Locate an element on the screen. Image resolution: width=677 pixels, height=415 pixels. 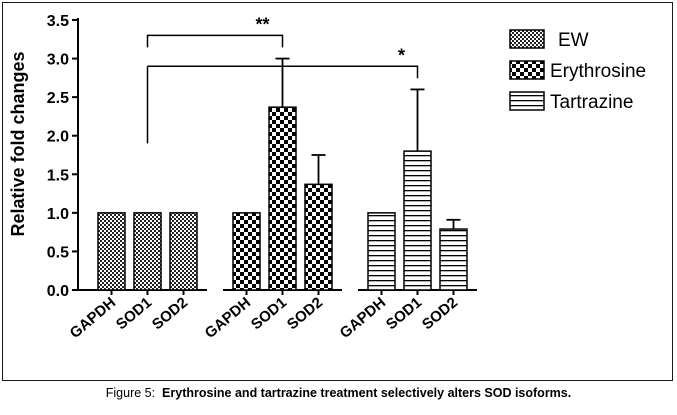
y-tick-label: 2.5 is located at coordinates (58, 98).